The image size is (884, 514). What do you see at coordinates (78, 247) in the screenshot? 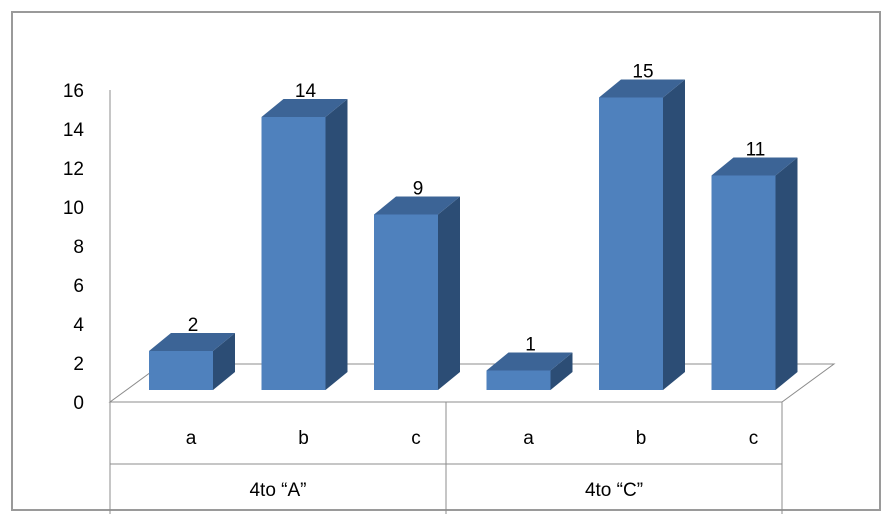
I see `y-tick-label: 8` at bounding box center [78, 247].